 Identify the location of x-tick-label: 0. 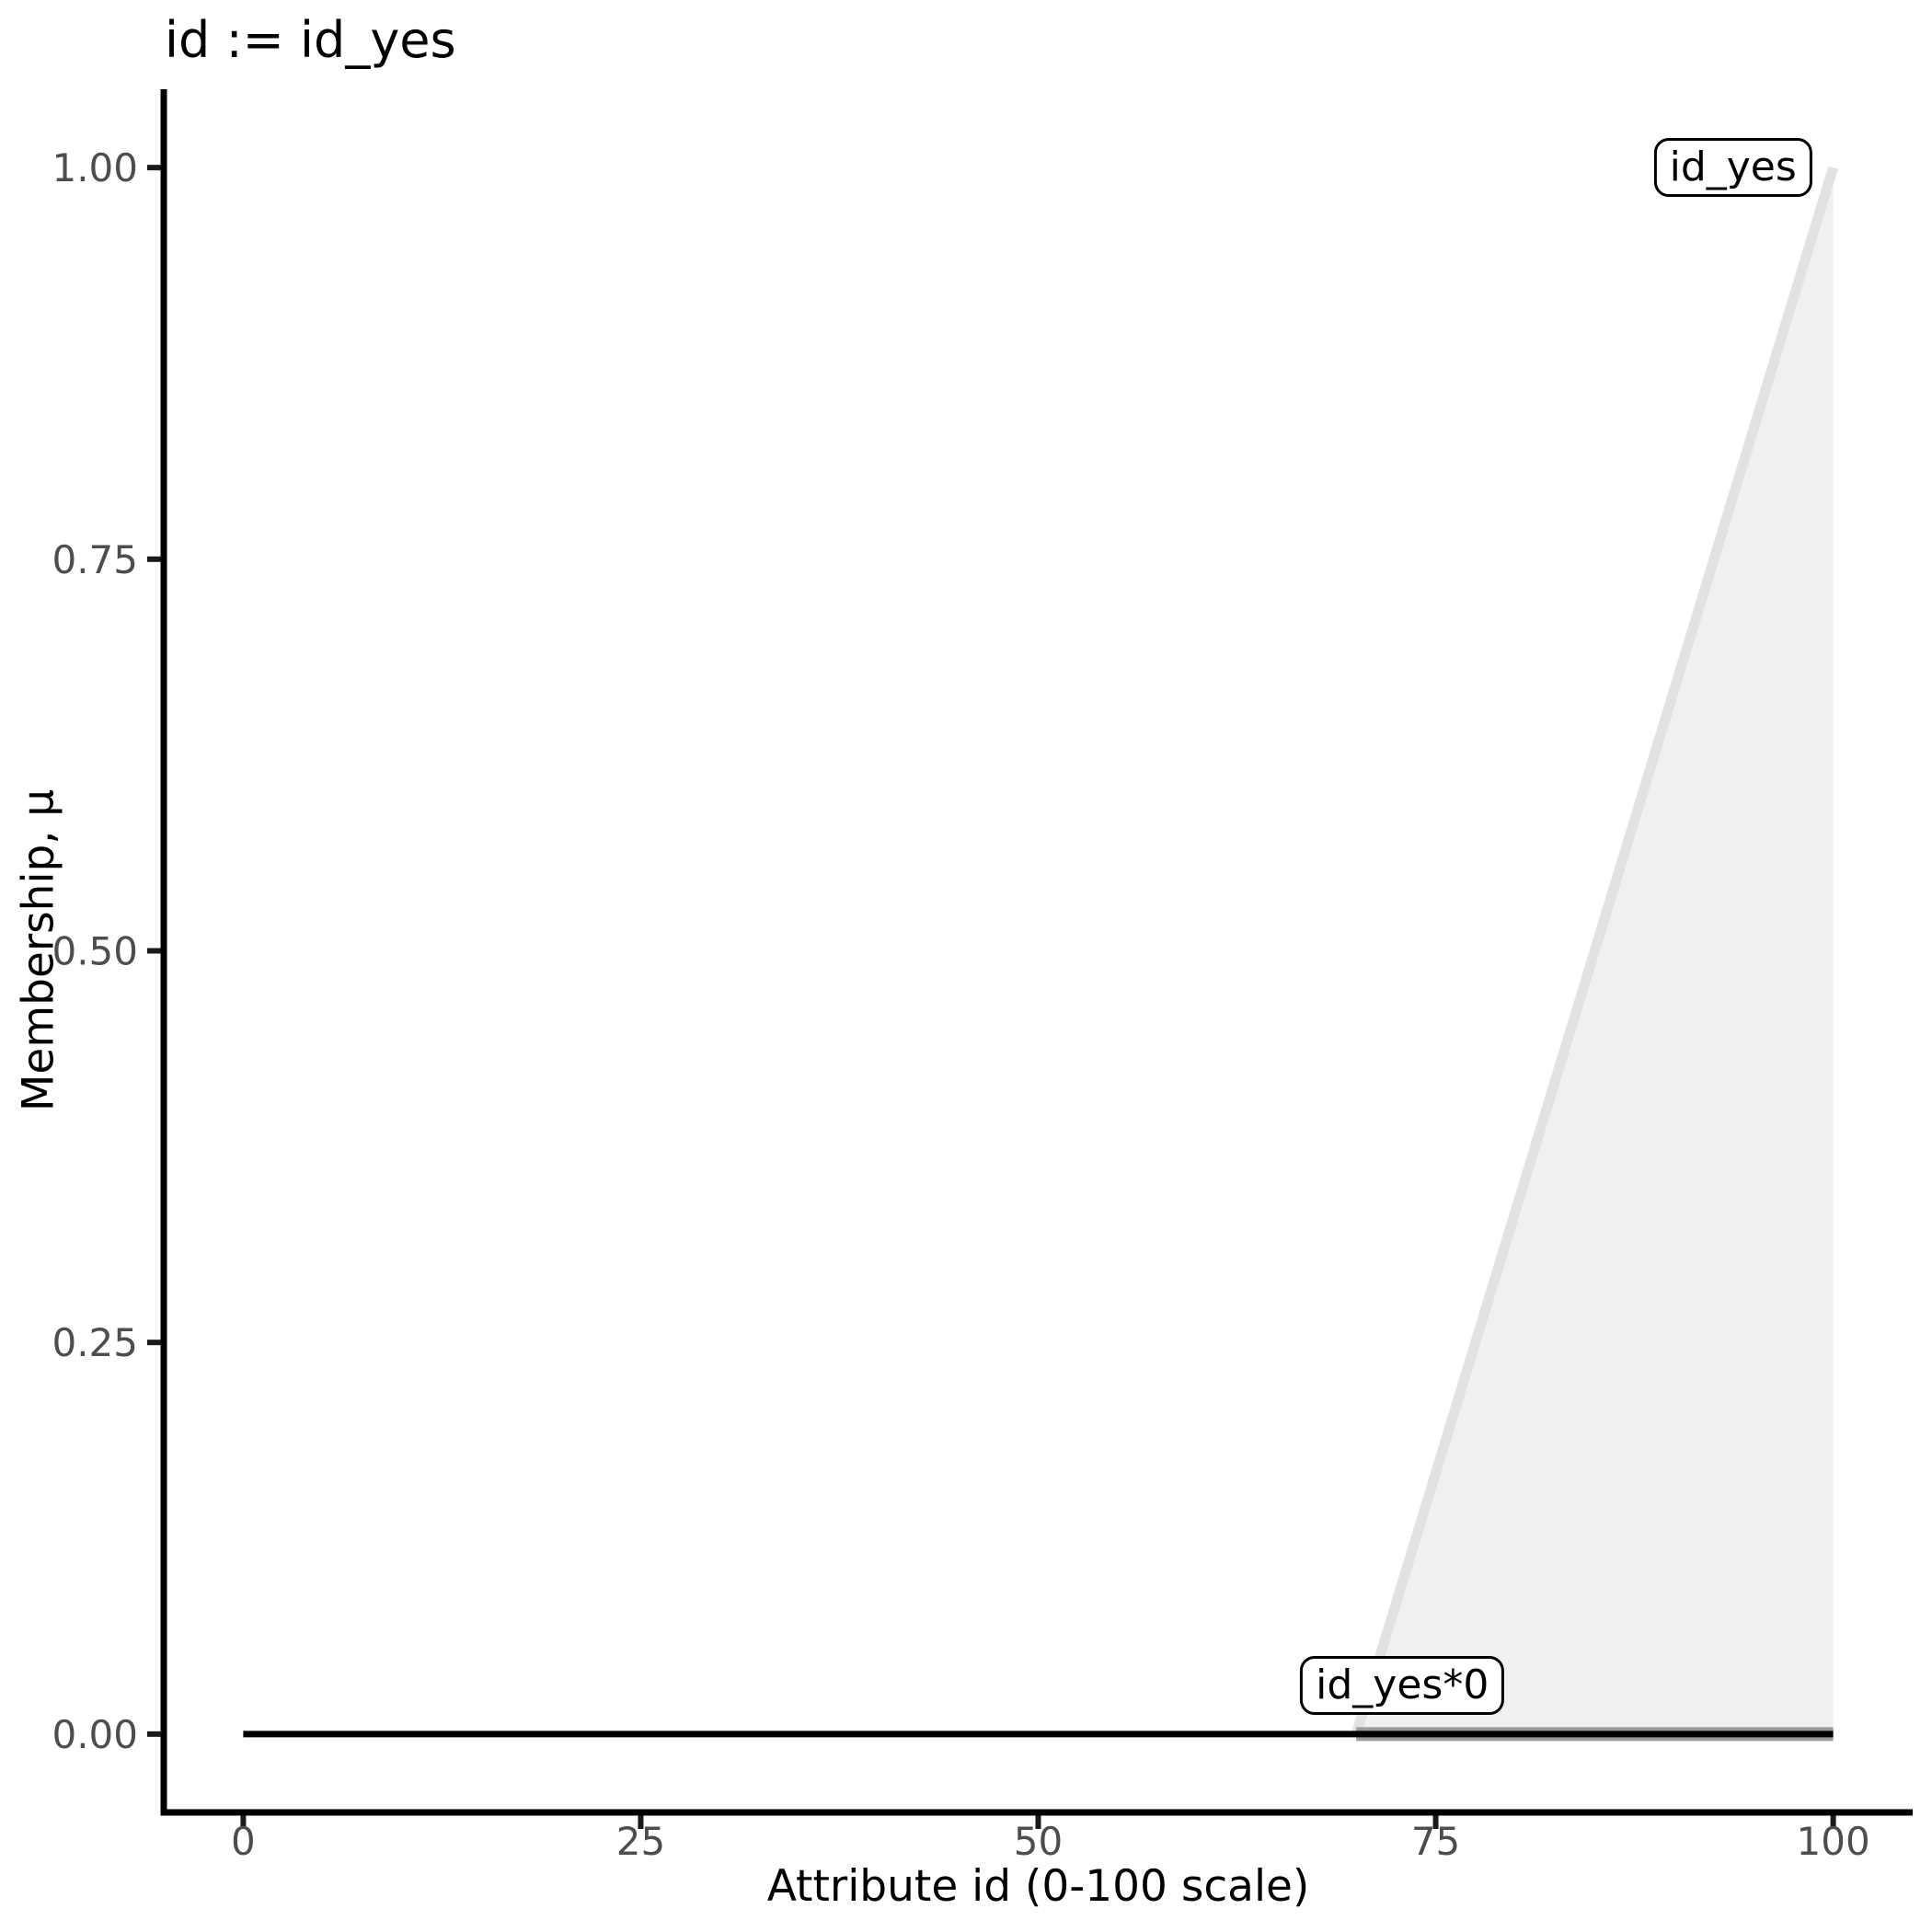
(243, 1841).